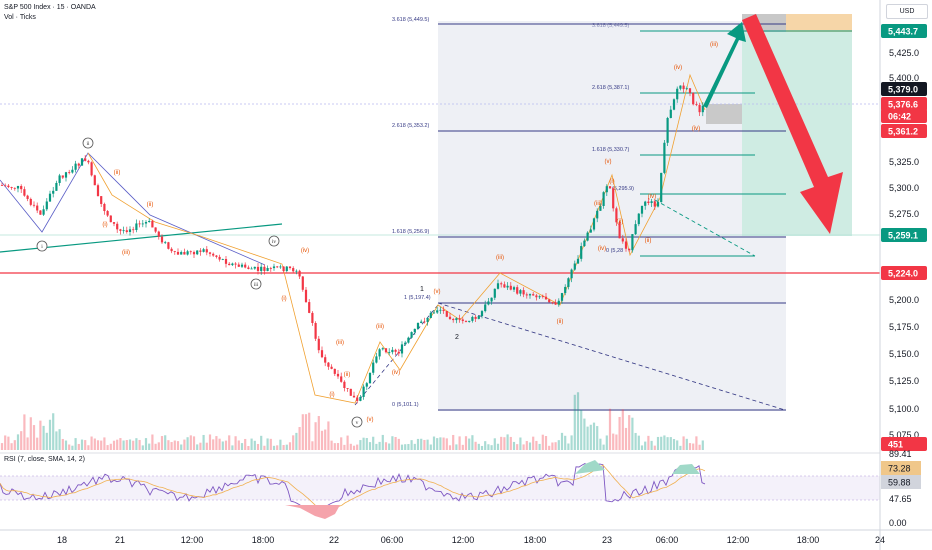  Describe the element at coordinates (20, 17) in the screenshot. I see `volume-title: Vol · Ticks` at that location.